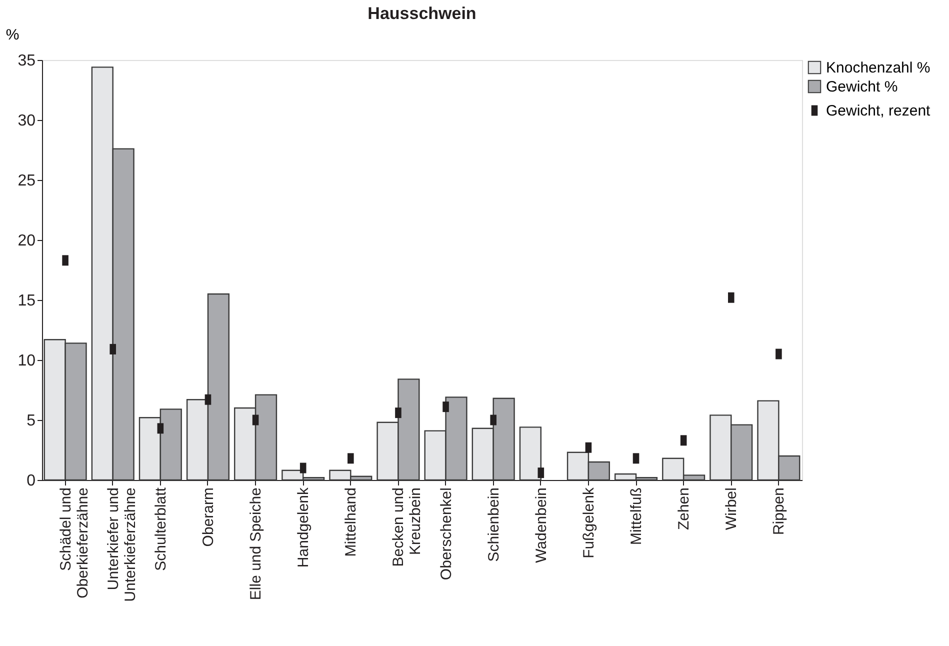 The height and width of the screenshot is (646, 949). What do you see at coordinates (862, 87) in the screenshot?
I see `legend-label: Gewicht %` at bounding box center [862, 87].